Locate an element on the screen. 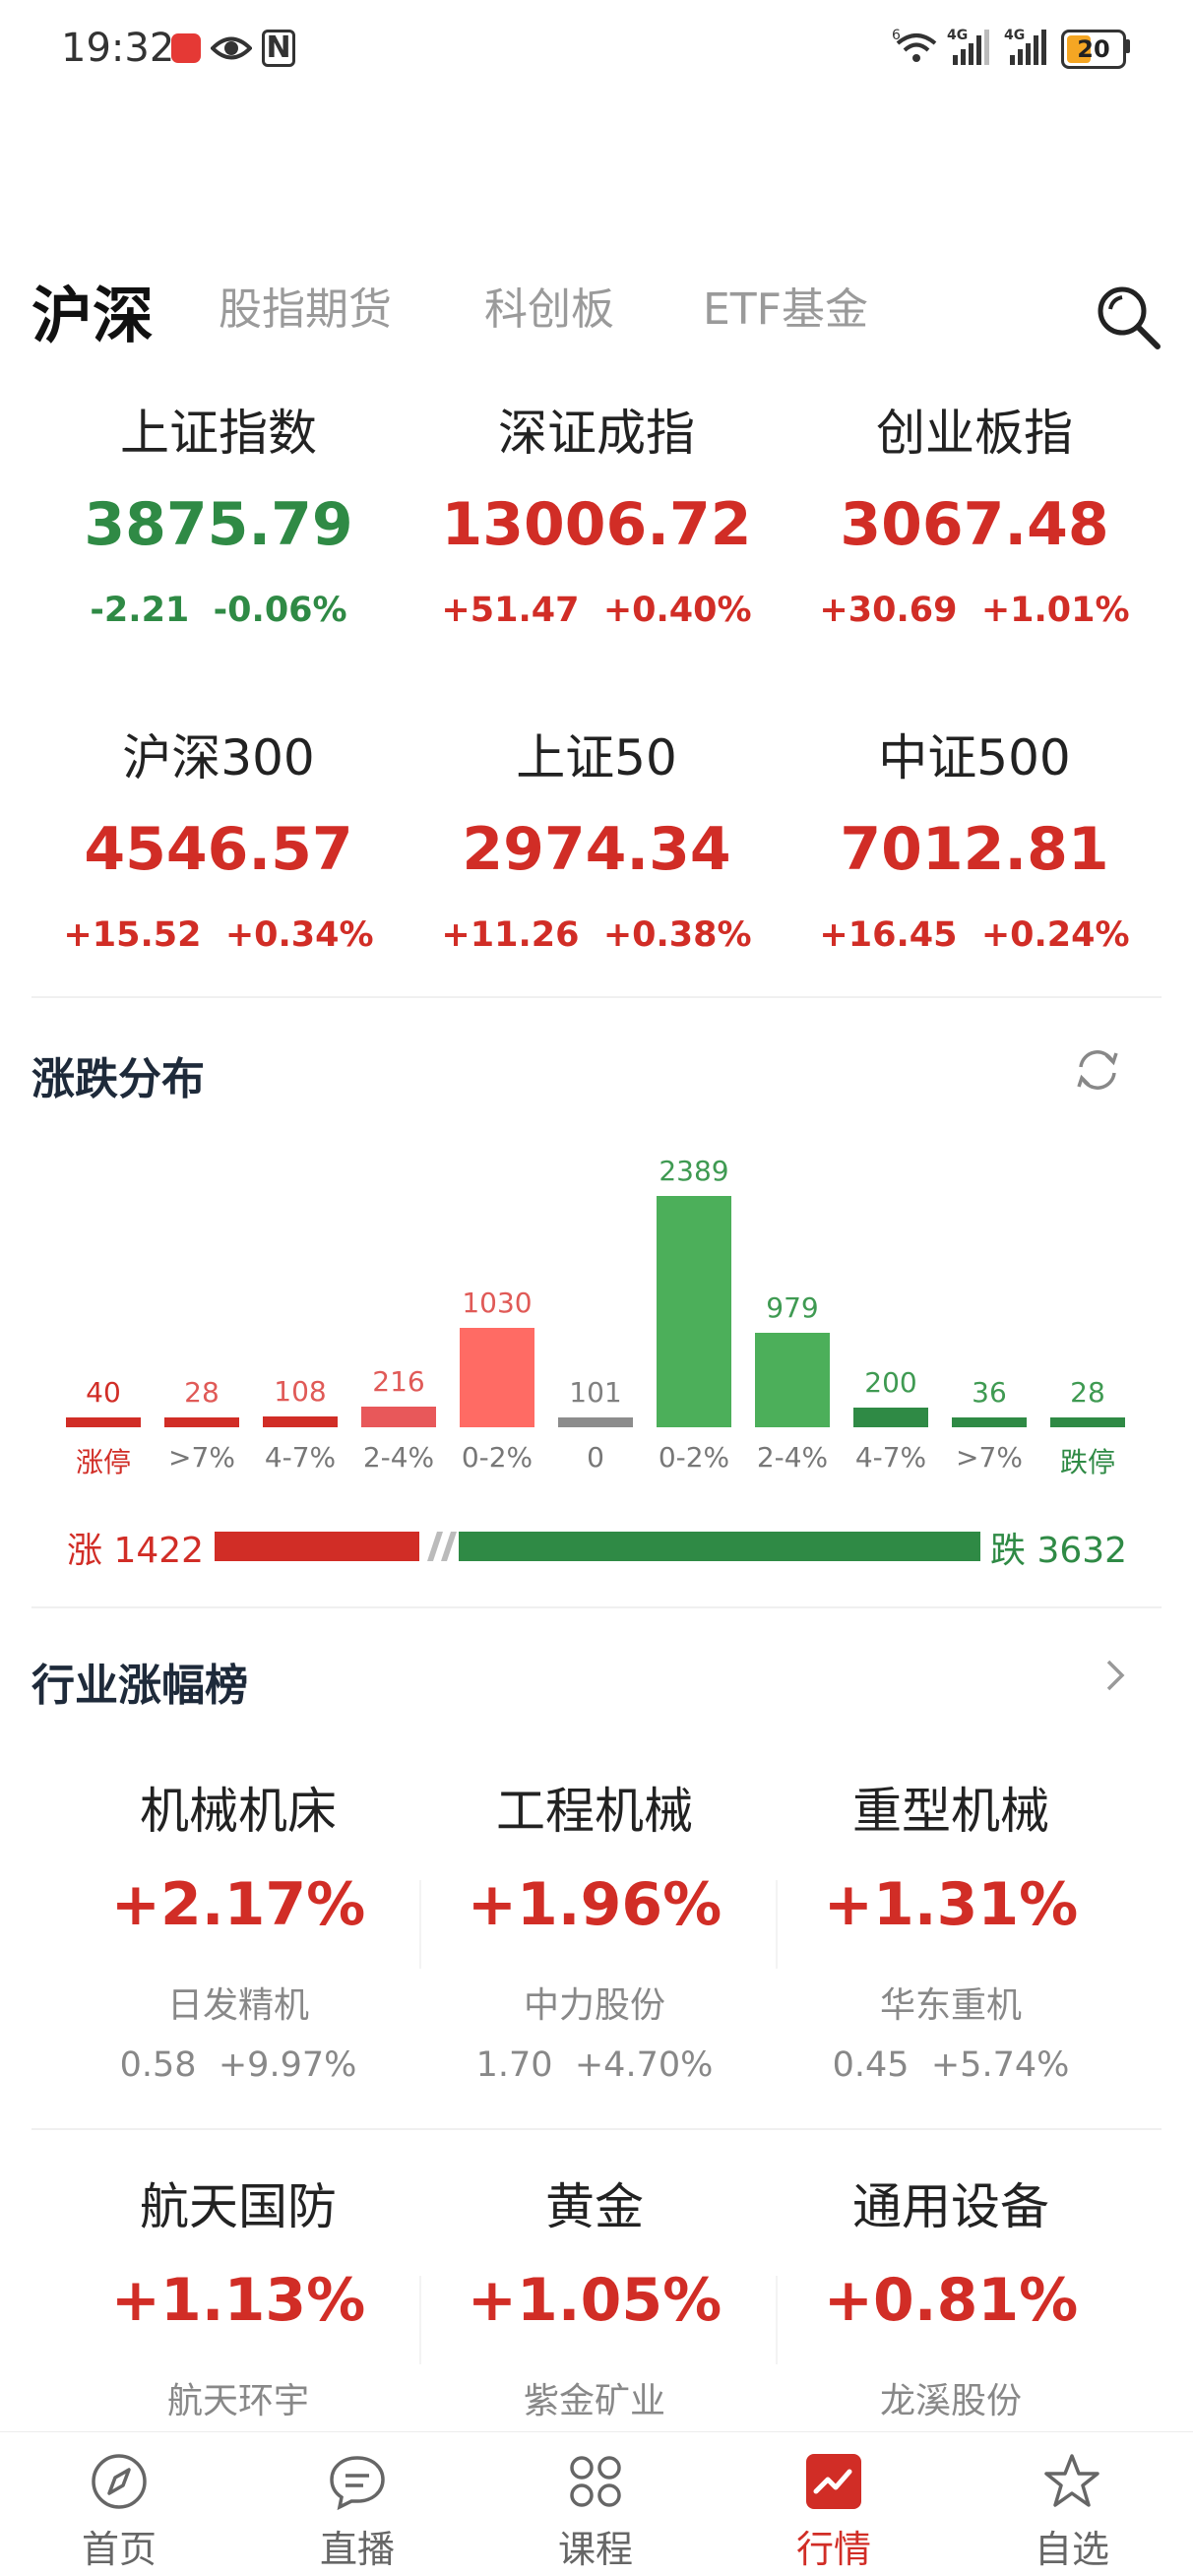 The image size is (1193, 2576). industry-card: 工程机械 +1.96% 中力股份 1.70 +4.70% is located at coordinates (594, 1934).